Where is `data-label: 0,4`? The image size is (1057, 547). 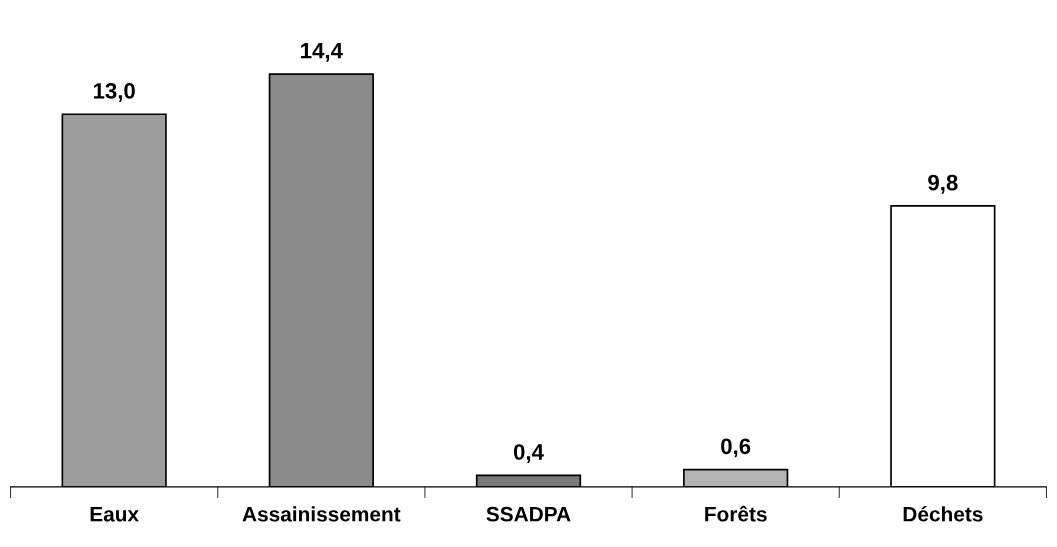 data-label: 0,4 is located at coordinates (528, 454).